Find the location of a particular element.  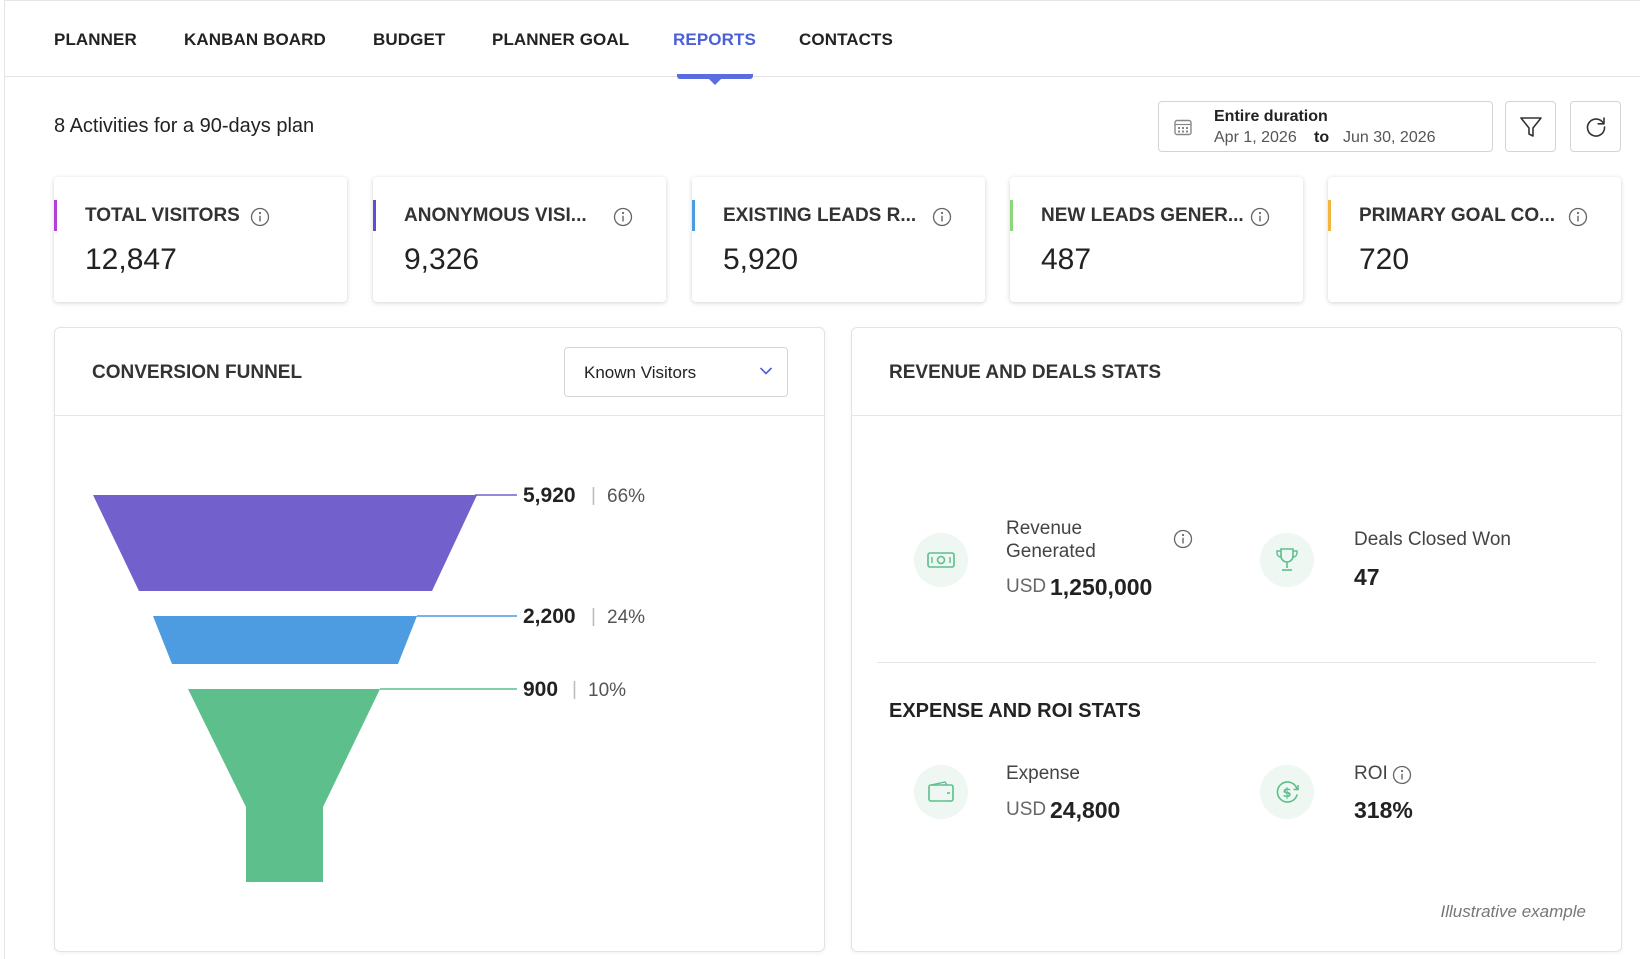

illustrative-note: Illustrative example is located at coordinates (1513, 911).